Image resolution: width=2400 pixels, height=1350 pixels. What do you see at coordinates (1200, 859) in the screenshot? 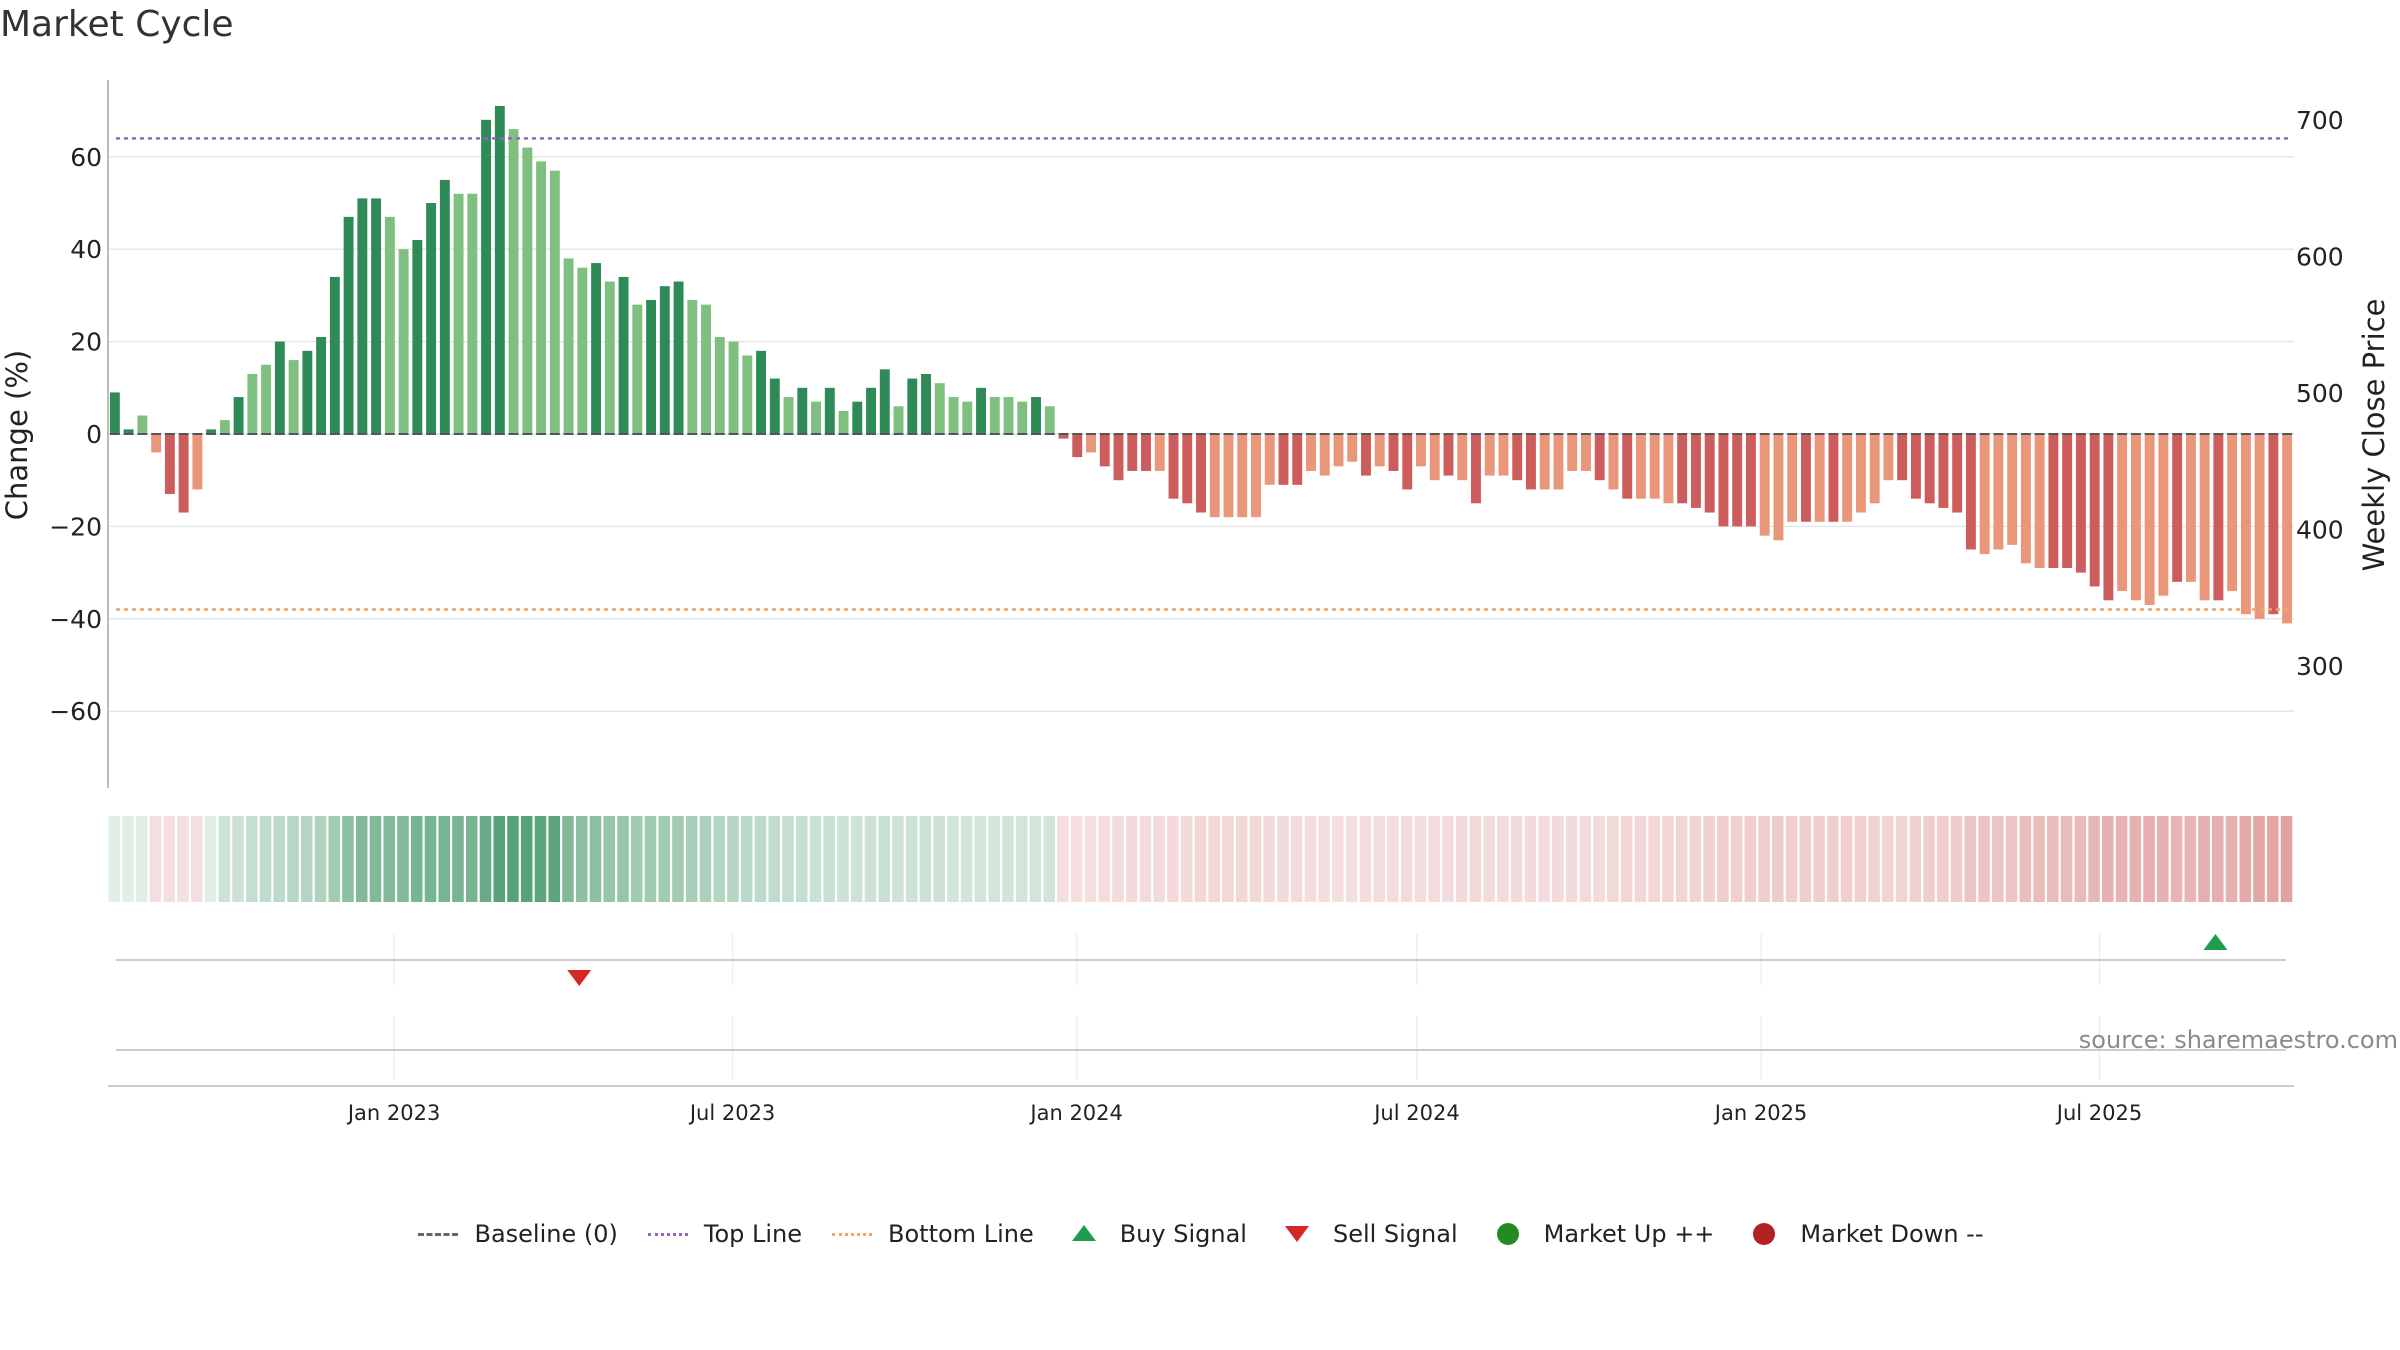
I see `heat-strip` at bounding box center [1200, 859].